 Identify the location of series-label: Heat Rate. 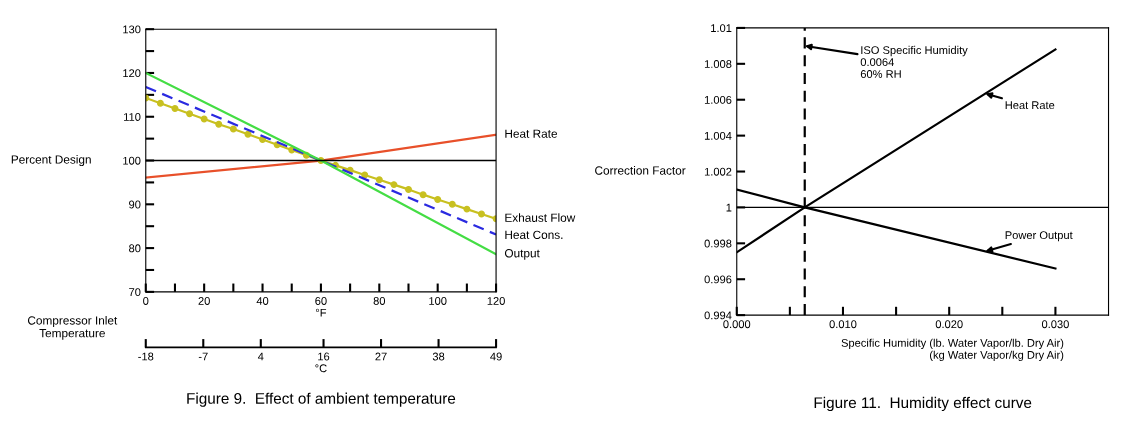
(531, 133).